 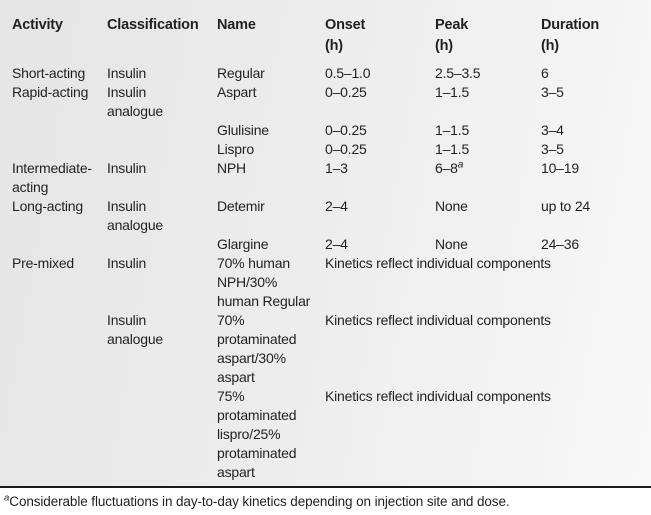 I want to click on cell-name: 70% protaminated aspart/30% aspart, so click(x=257, y=348).